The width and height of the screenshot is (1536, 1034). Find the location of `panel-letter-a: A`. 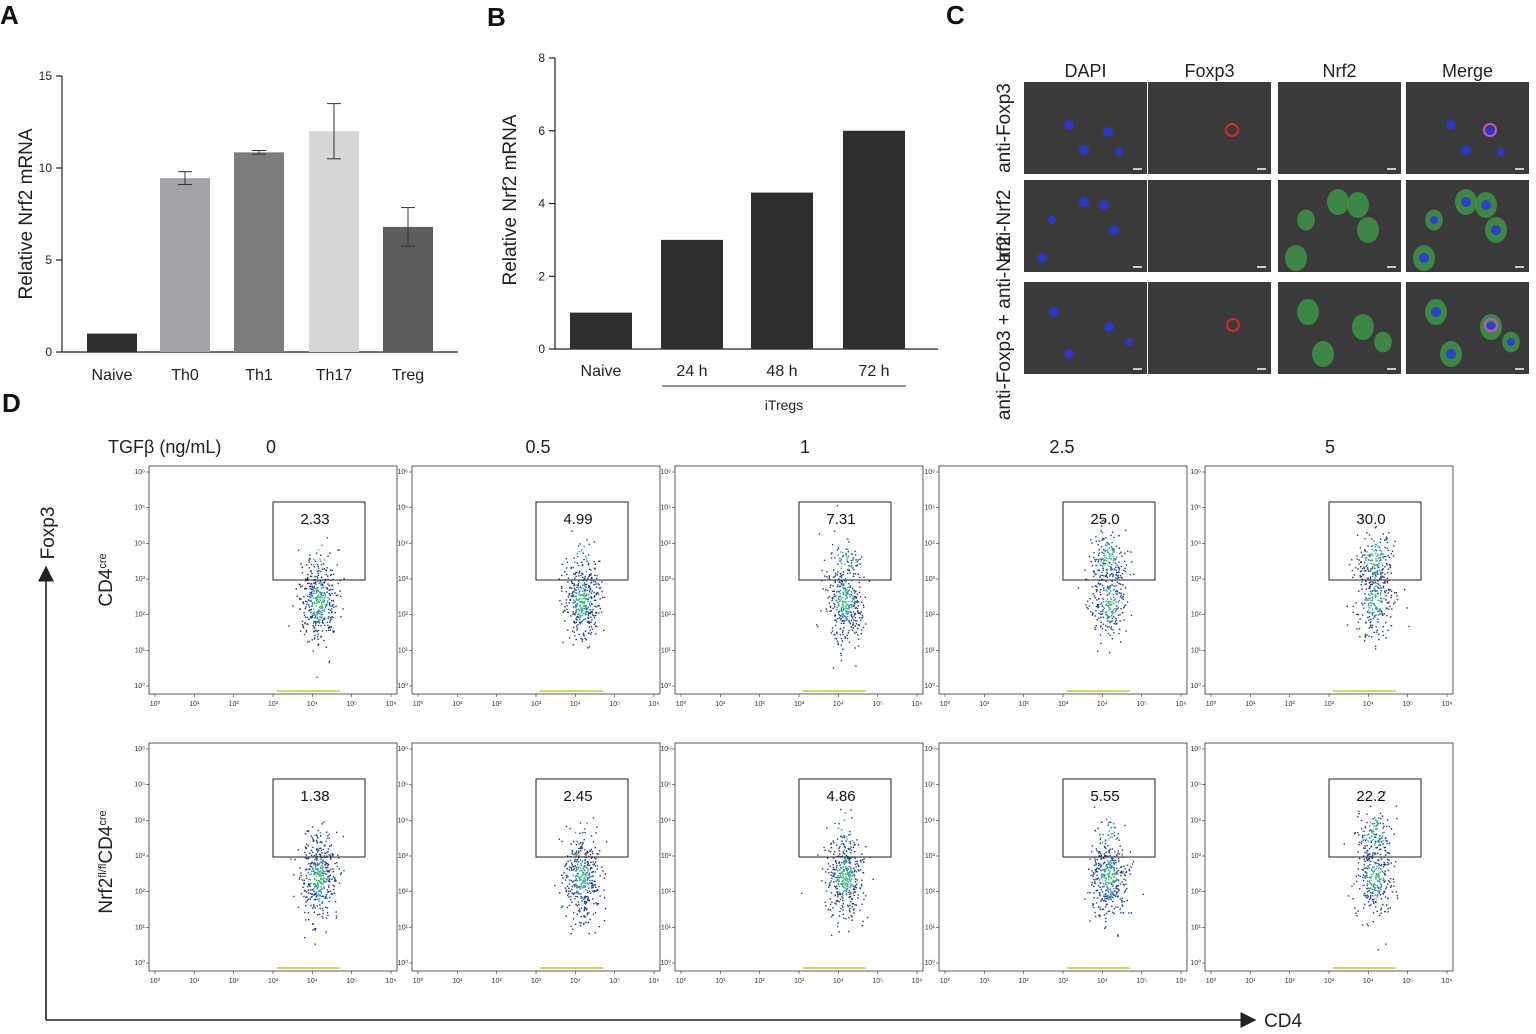

panel-letter-a: A is located at coordinates (9, 15).